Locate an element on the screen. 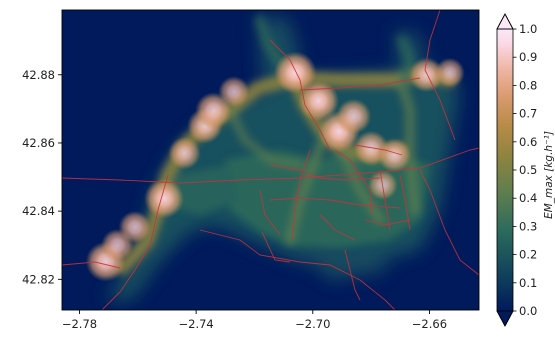 This screenshot has height=342, width=555. colorbar-tick-label: 0.5 is located at coordinates (528, 170).